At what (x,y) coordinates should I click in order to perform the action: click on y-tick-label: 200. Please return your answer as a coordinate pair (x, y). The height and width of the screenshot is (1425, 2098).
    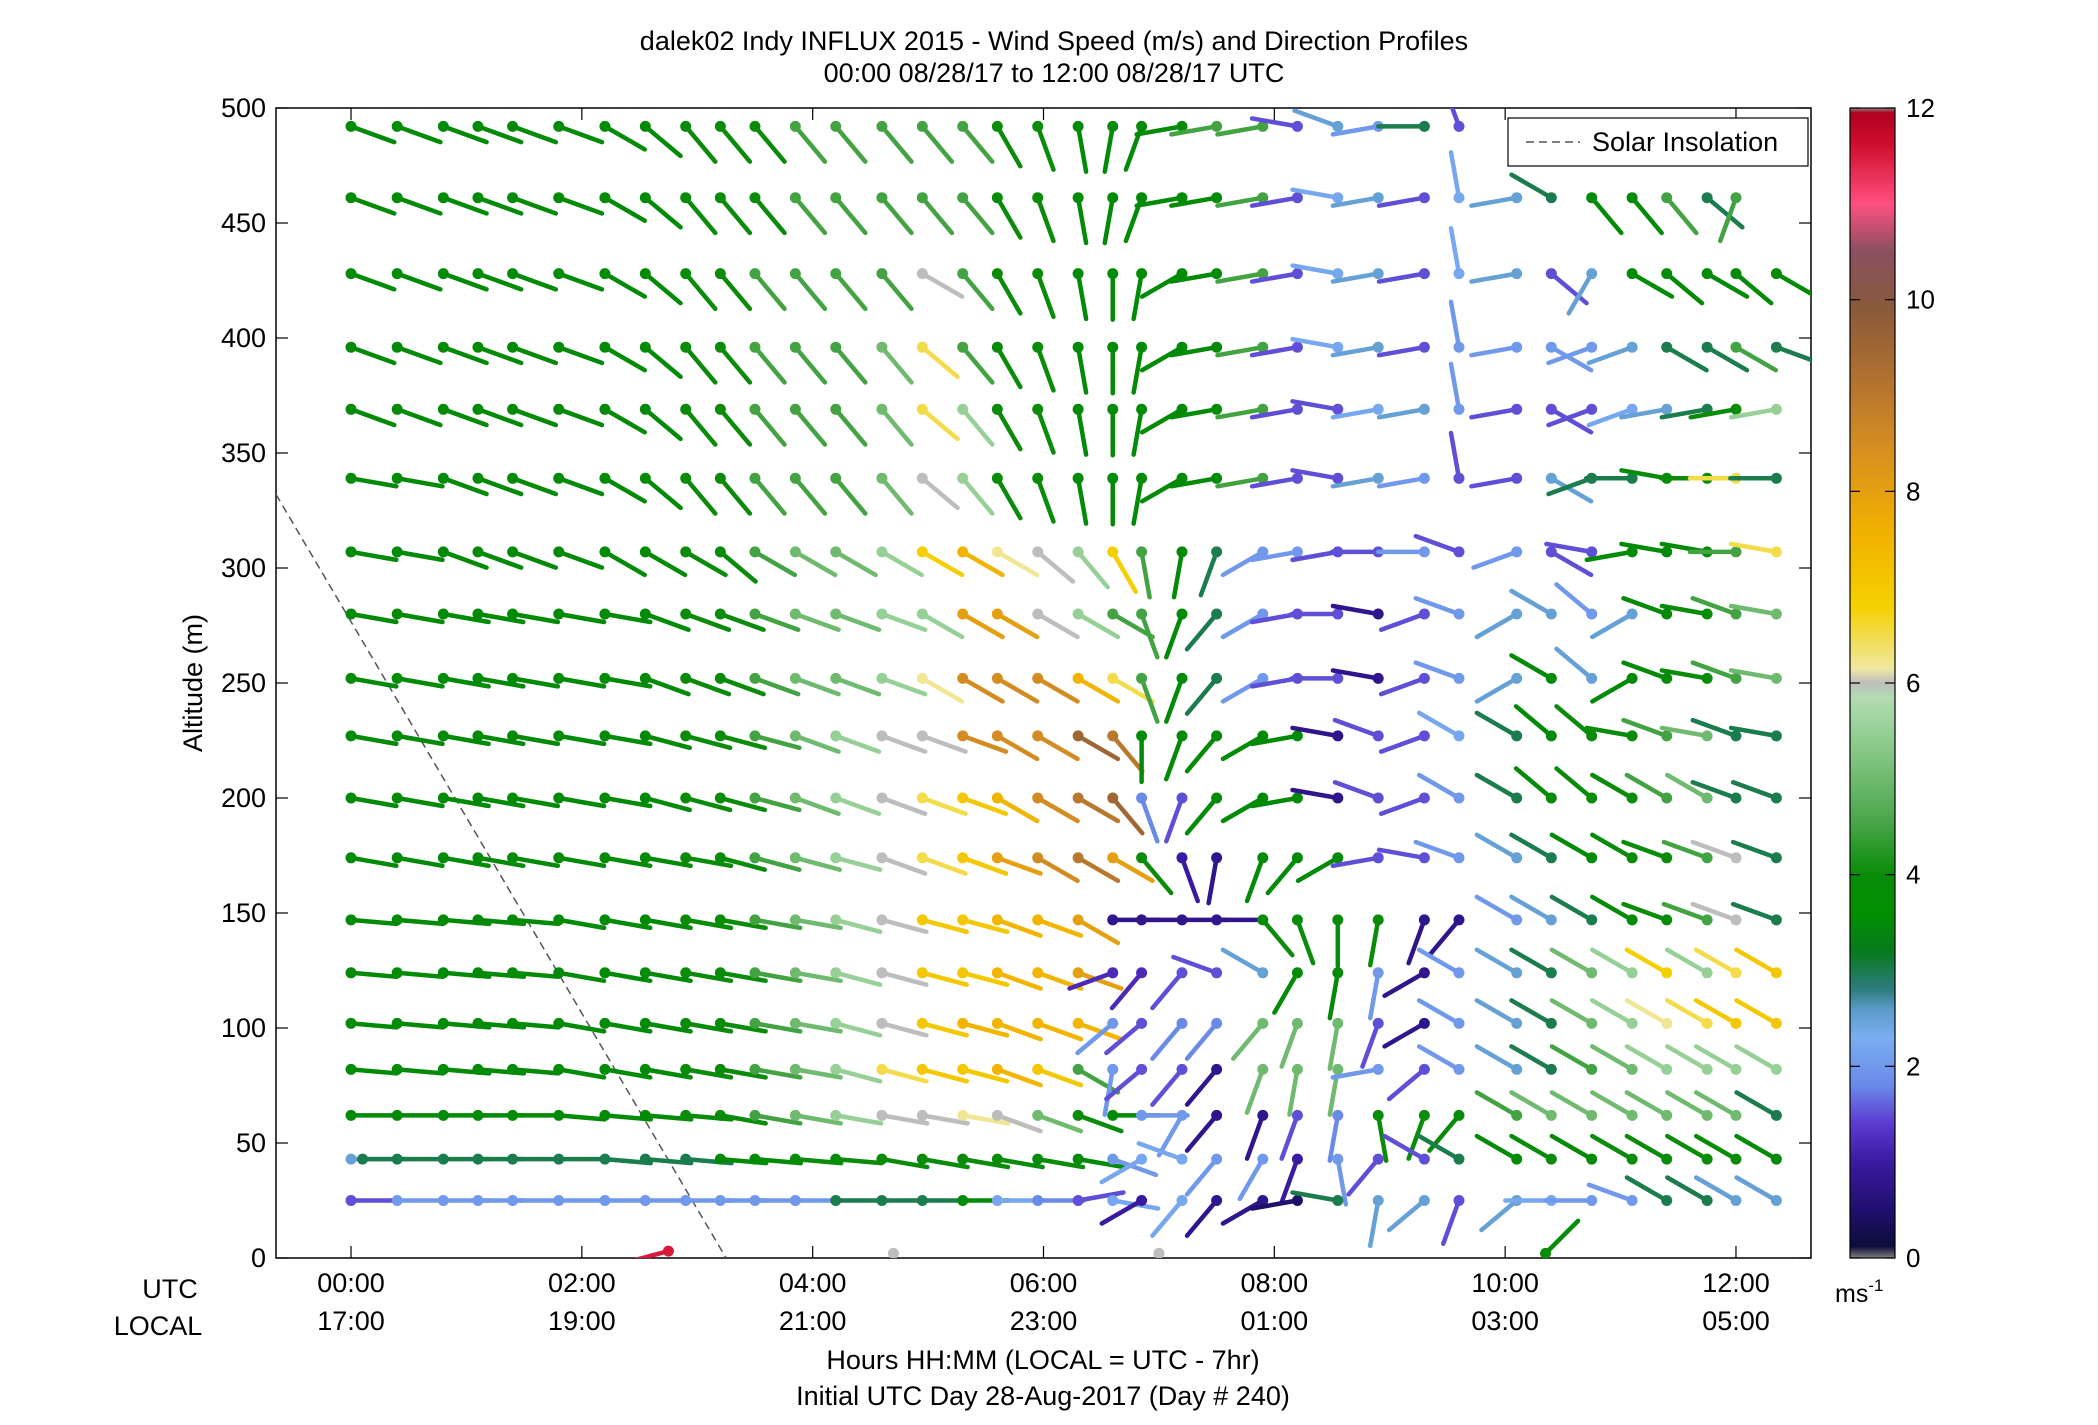
    Looking at the image, I should click on (243, 798).